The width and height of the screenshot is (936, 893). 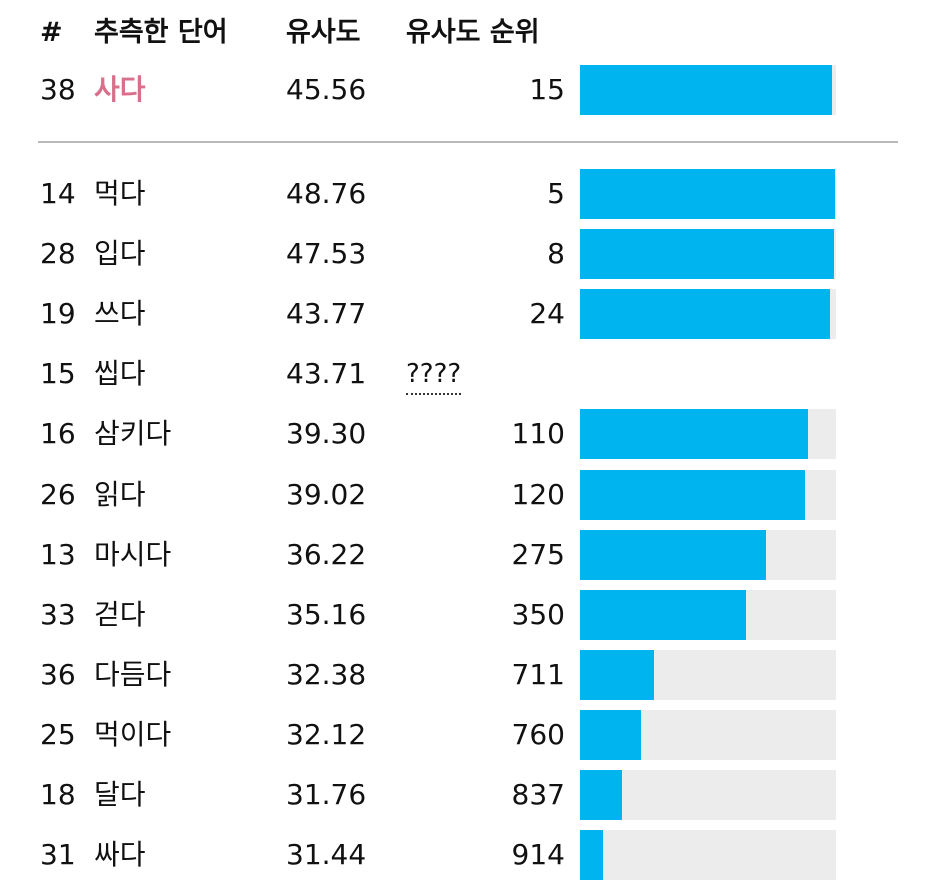 What do you see at coordinates (326, 554) in the screenshot?
I see `guess-similarity: 36.22` at bounding box center [326, 554].